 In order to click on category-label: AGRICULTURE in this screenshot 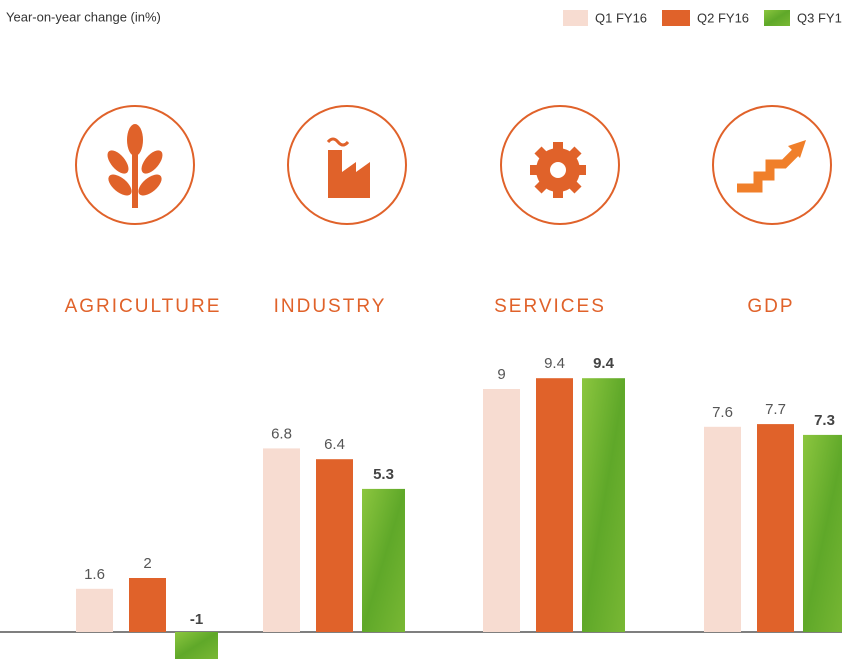, I will do `click(143, 306)`.